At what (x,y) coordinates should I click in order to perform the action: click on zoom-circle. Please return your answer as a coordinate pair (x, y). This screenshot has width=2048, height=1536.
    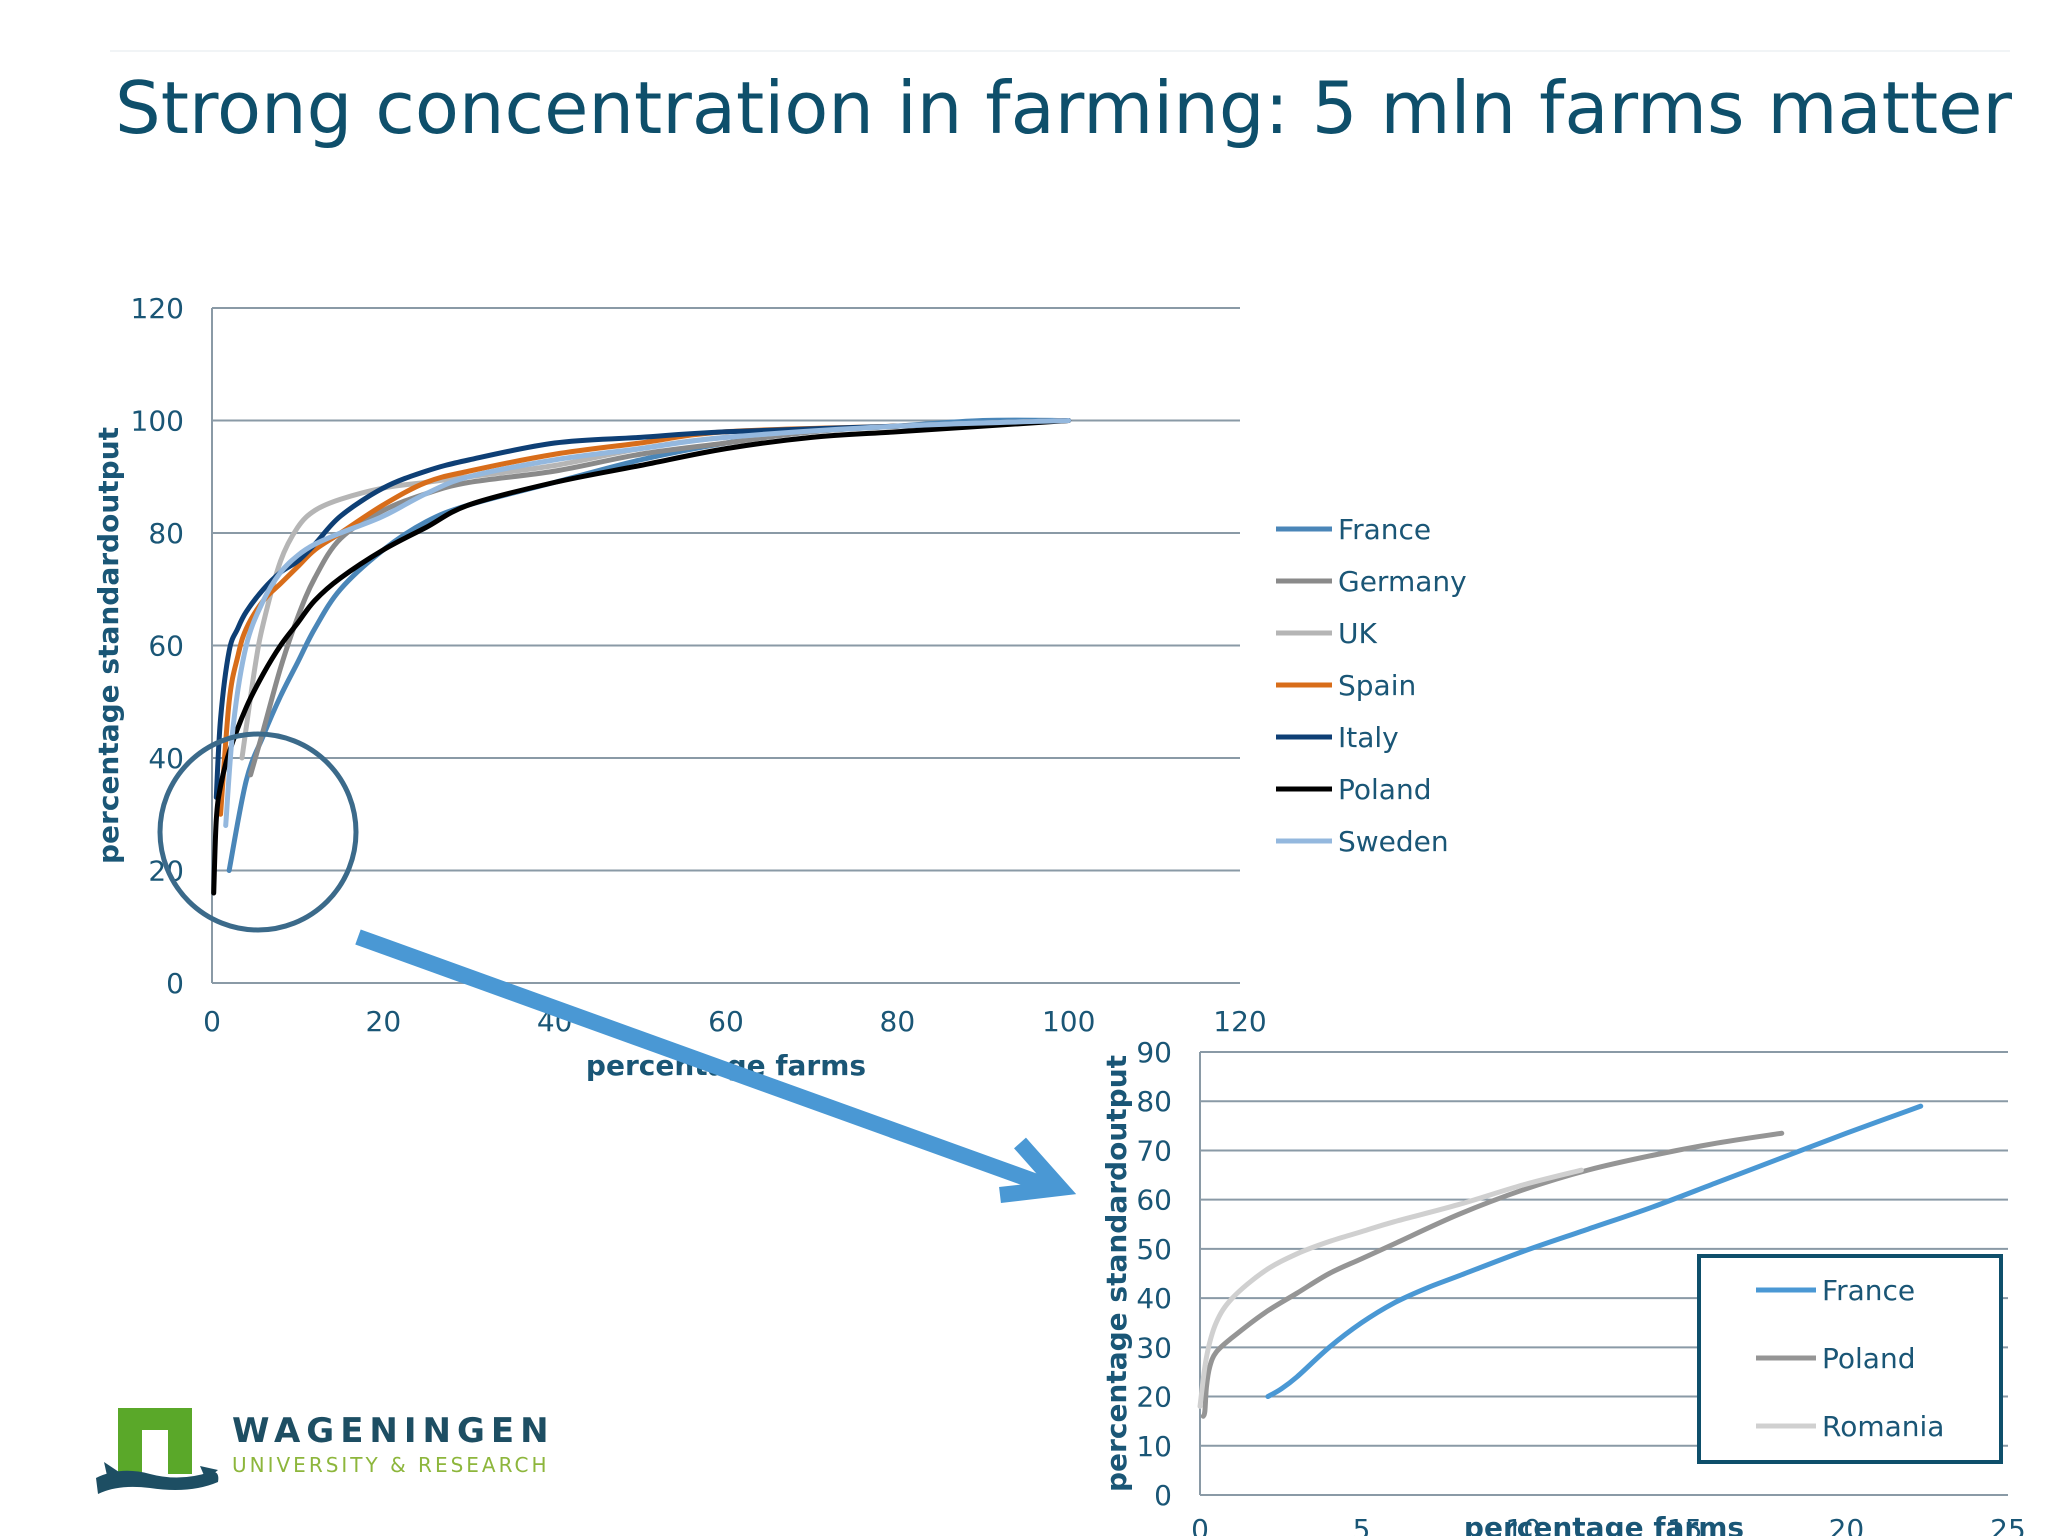
    Looking at the image, I should click on (258, 832).